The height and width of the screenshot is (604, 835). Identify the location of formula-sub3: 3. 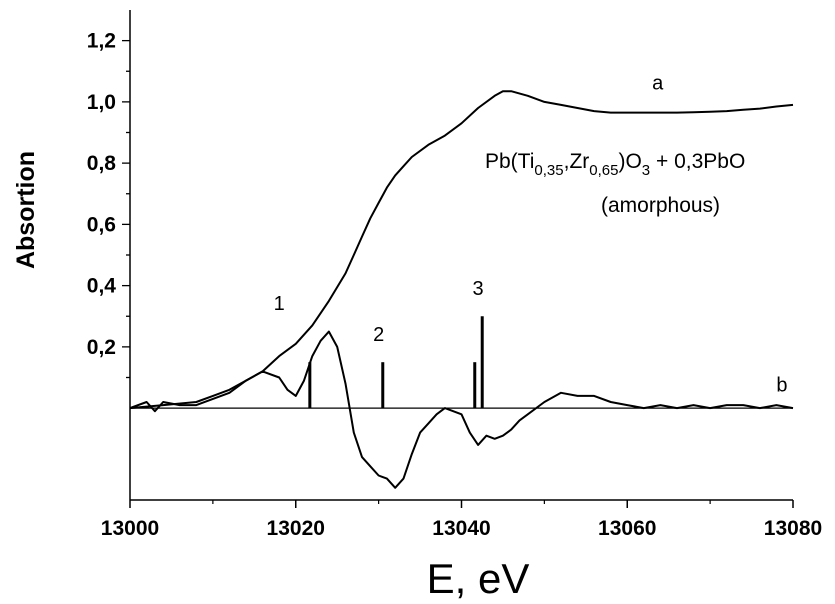
(646, 170).